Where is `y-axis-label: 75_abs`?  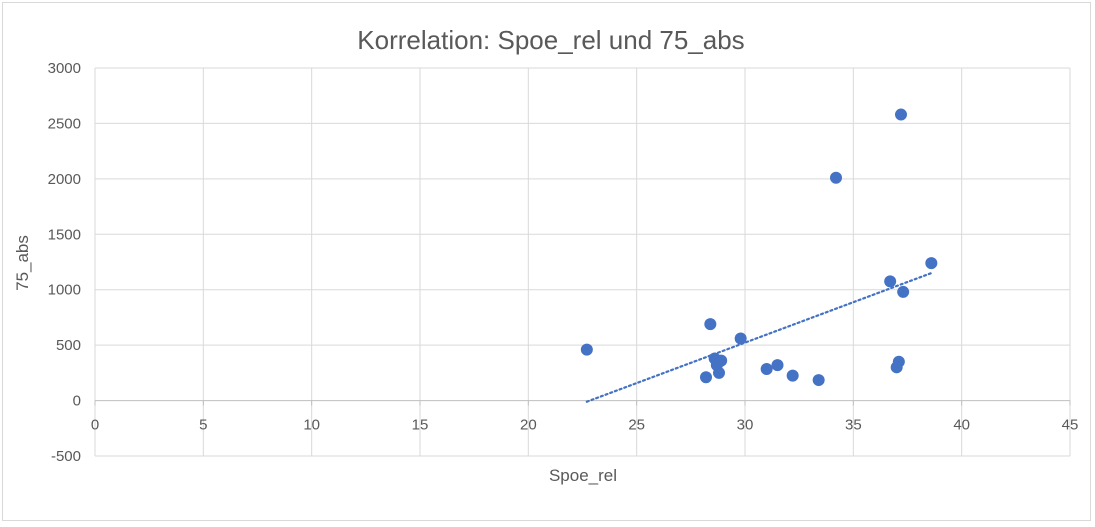 y-axis-label: 75_abs is located at coordinates (22, 263).